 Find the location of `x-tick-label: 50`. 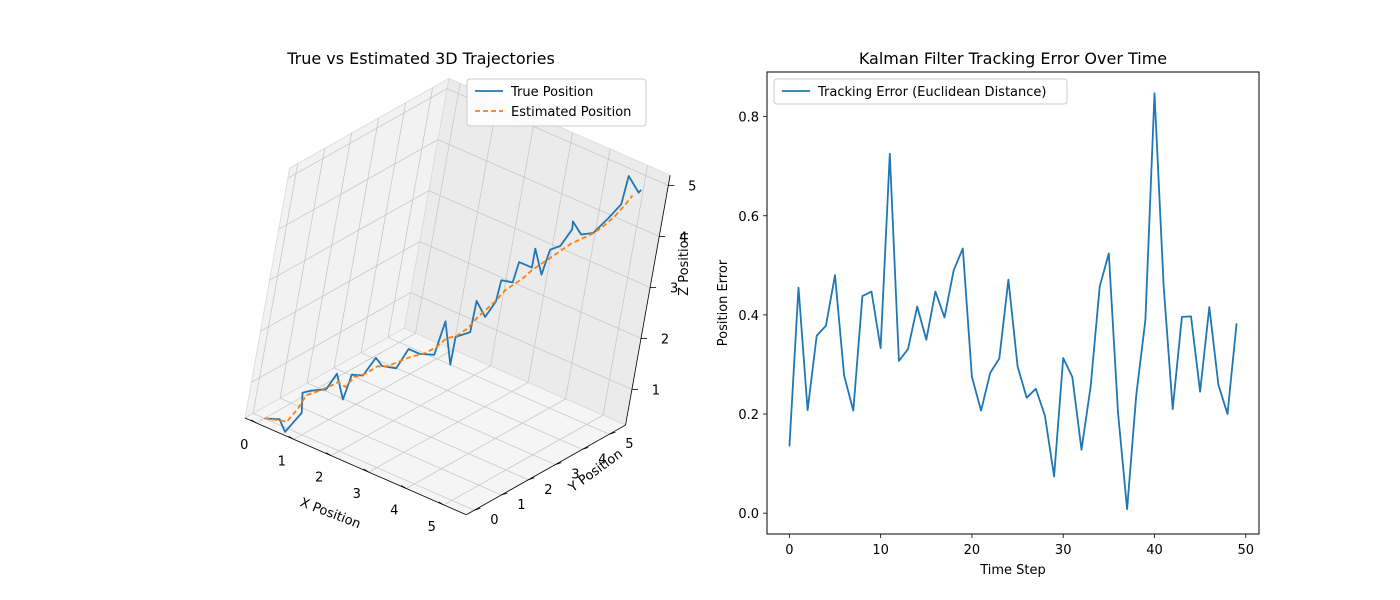

x-tick-label: 50 is located at coordinates (1245, 550).